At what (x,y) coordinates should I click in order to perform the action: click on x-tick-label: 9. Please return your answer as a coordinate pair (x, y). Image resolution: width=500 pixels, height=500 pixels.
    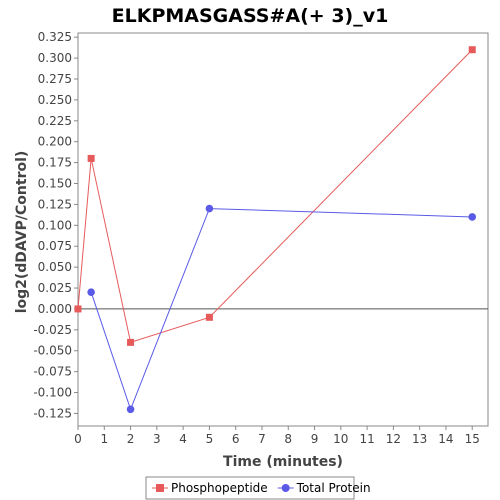
    Looking at the image, I should click on (315, 439).